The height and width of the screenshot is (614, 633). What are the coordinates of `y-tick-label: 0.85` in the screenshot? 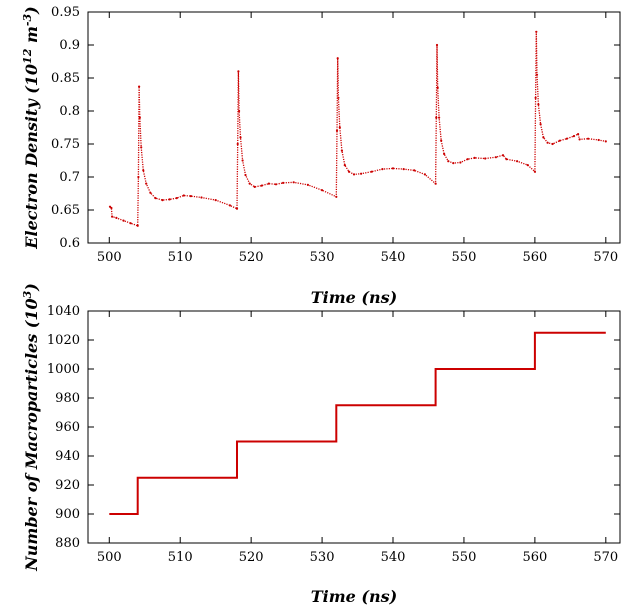 It's located at (65, 78).